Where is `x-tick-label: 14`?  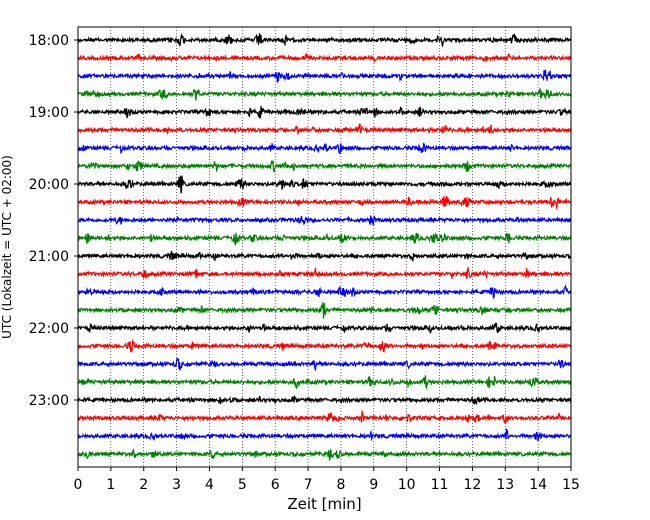
x-tick-label: 14 is located at coordinates (538, 485).